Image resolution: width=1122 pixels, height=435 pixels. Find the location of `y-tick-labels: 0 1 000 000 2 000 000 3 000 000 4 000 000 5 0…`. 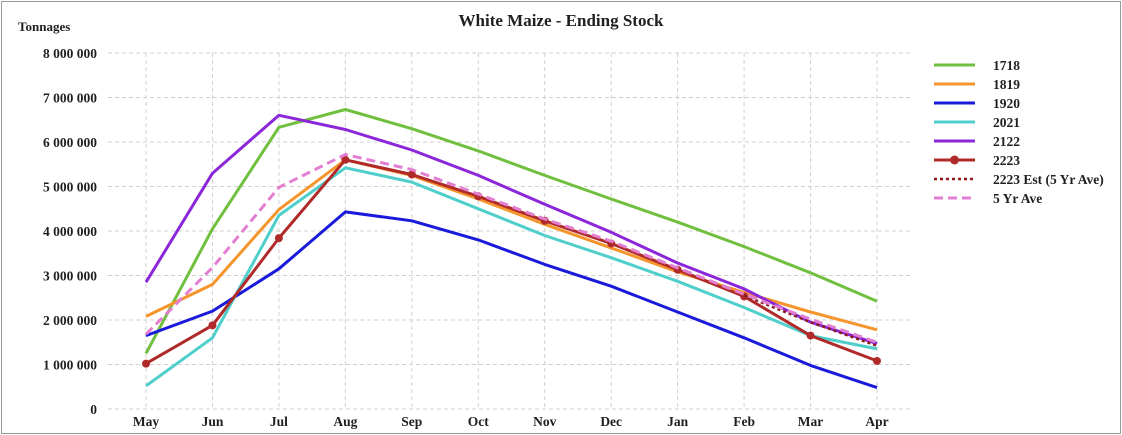

y-tick-labels: 0 1 000 000 2 000 000 3 000 000 4 000 000 5 0… is located at coordinates (70, 231).